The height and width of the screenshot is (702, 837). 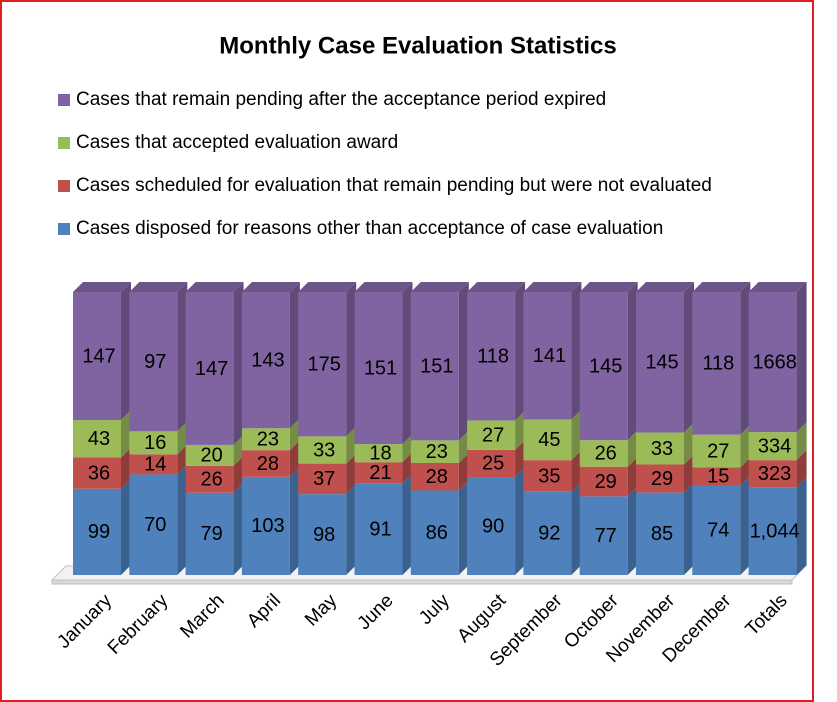 I want to click on value-label: 92, so click(x=549, y=534).